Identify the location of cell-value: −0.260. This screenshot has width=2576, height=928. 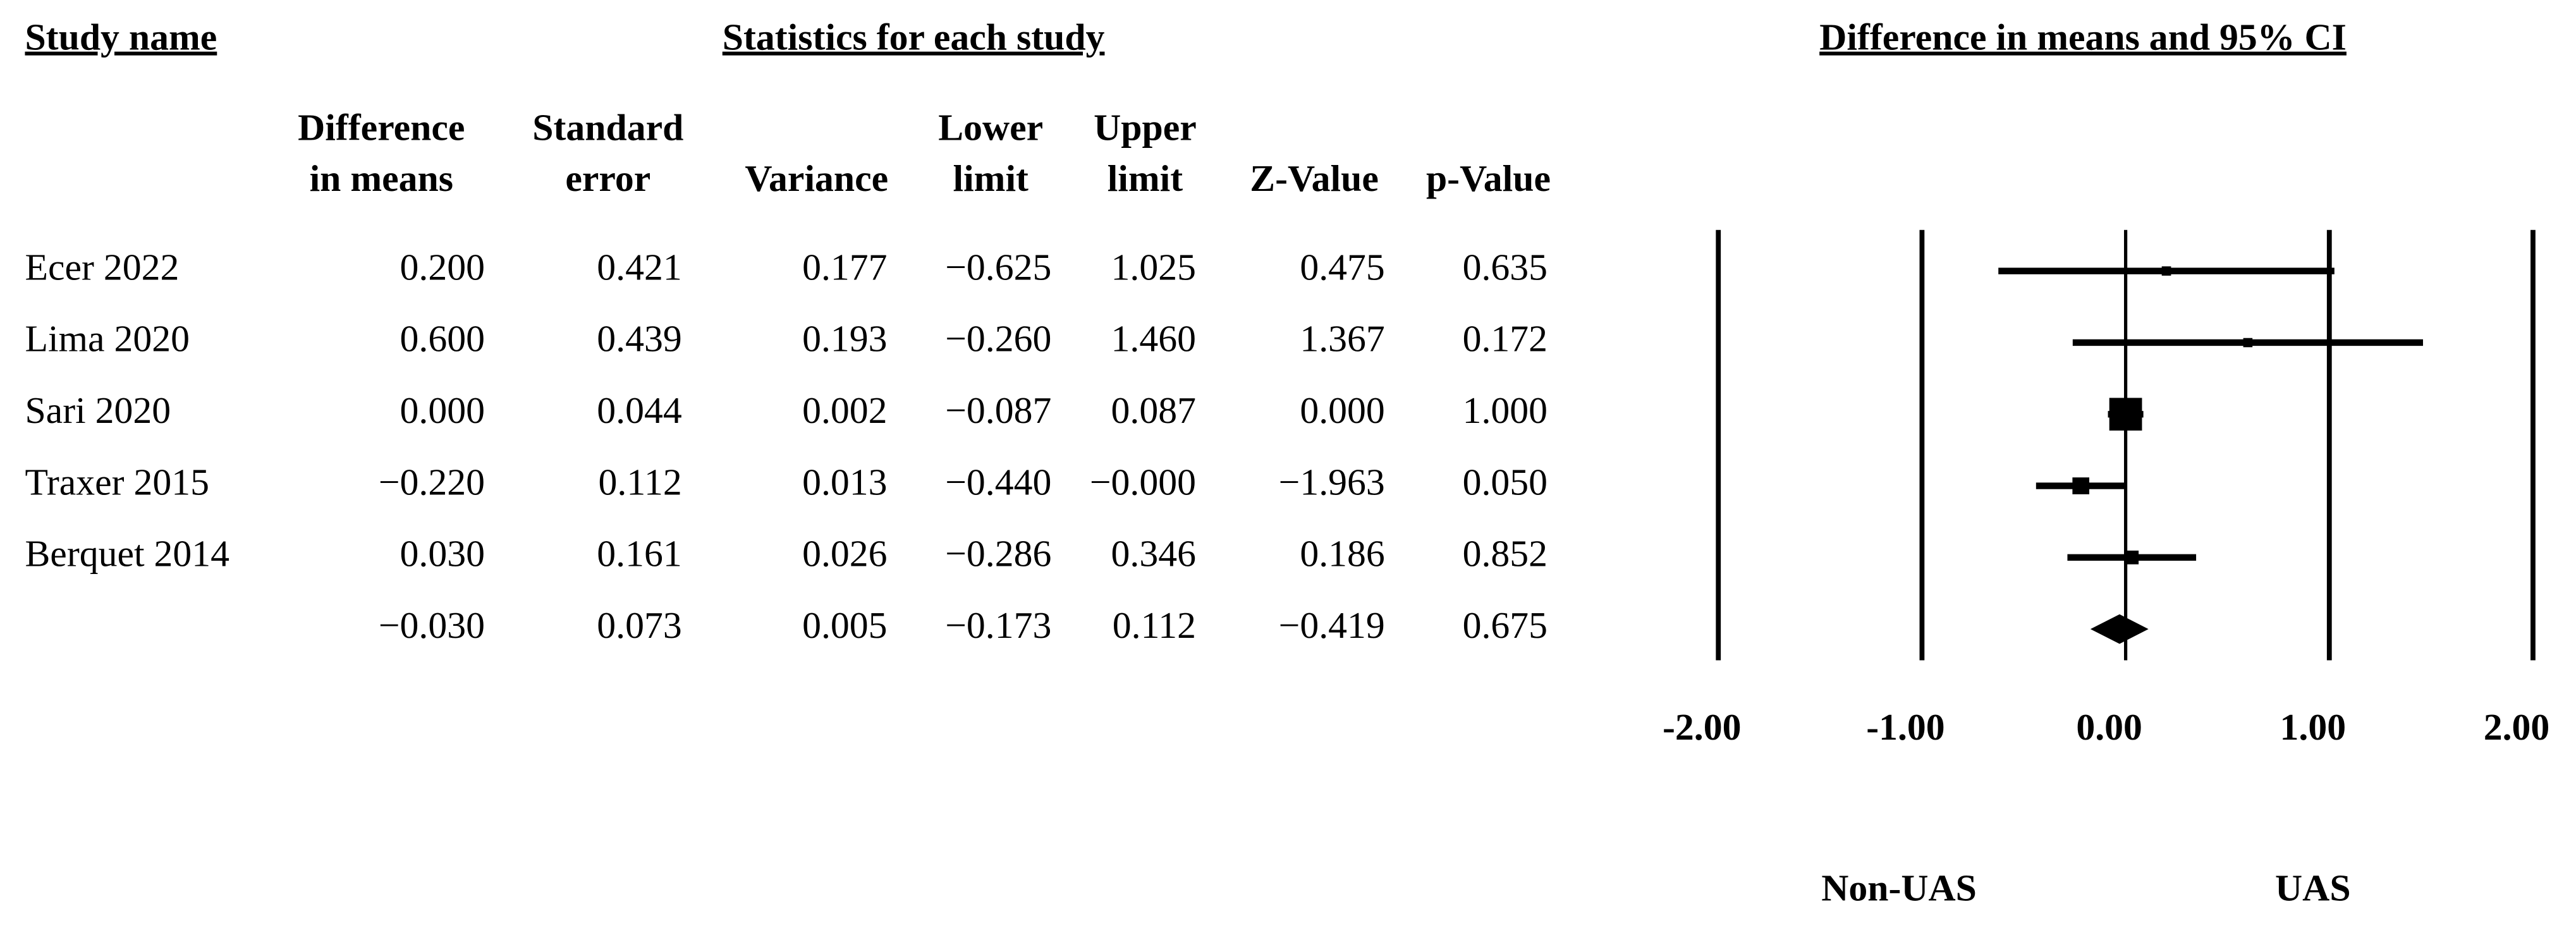
(998, 339).